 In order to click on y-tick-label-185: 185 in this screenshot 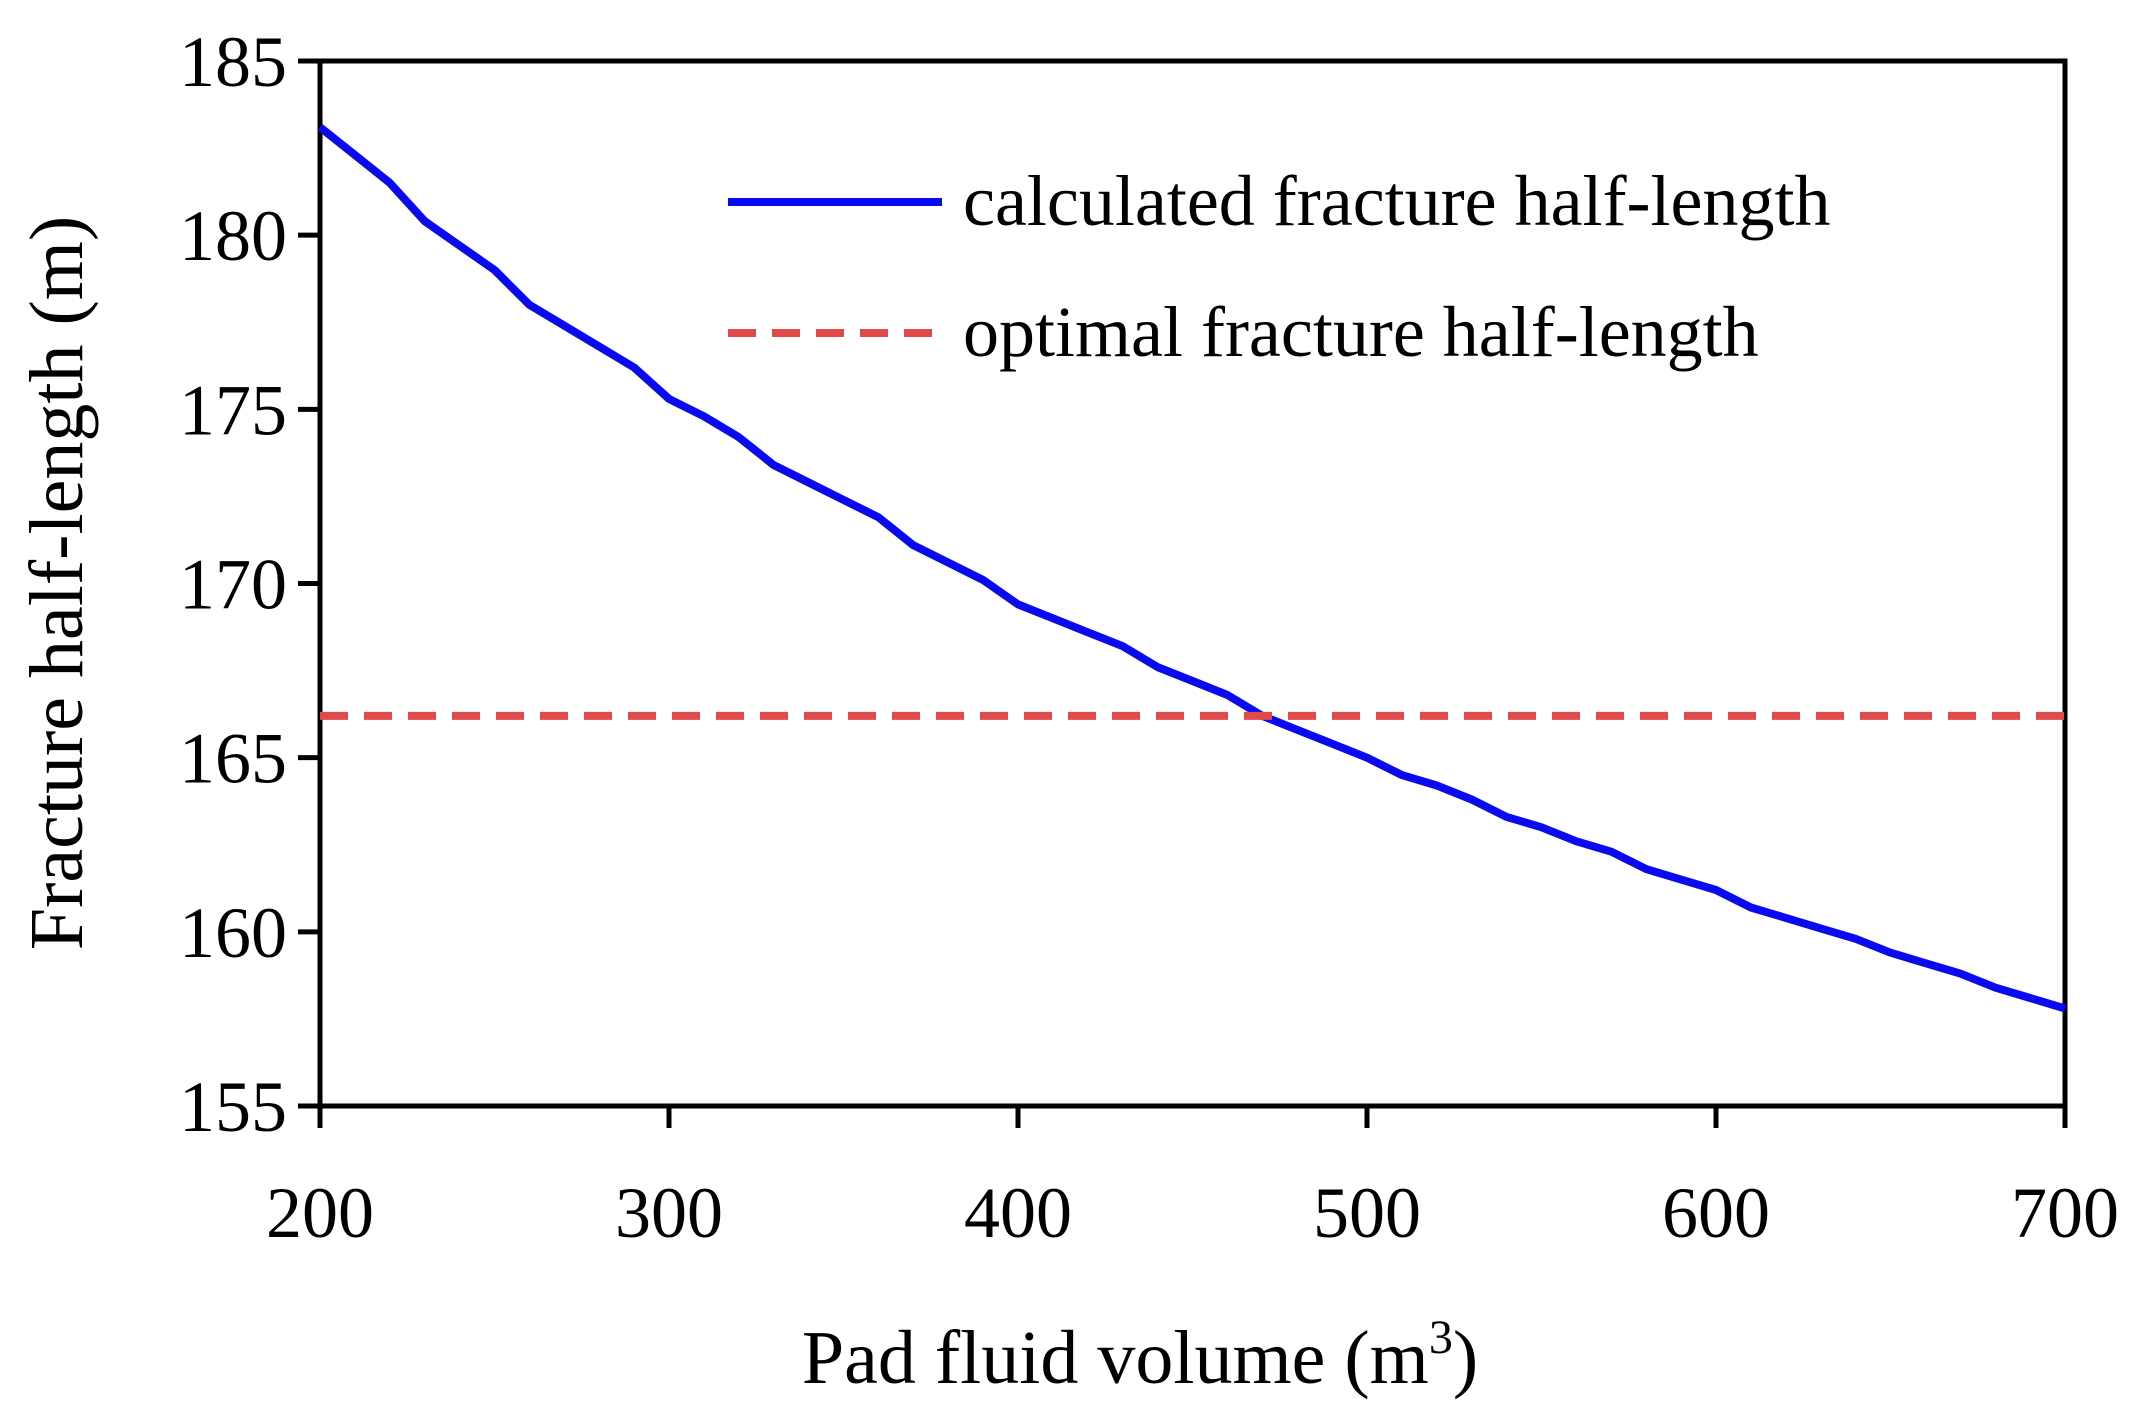, I will do `click(233, 62)`.